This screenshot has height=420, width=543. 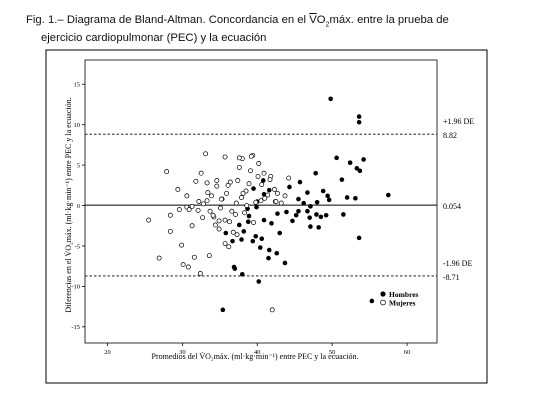 What do you see at coordinates (389, 20) in the screenshot?
I see `caption-line-1-end: máx. entre la prueba de` at bounding box center [389, 20].